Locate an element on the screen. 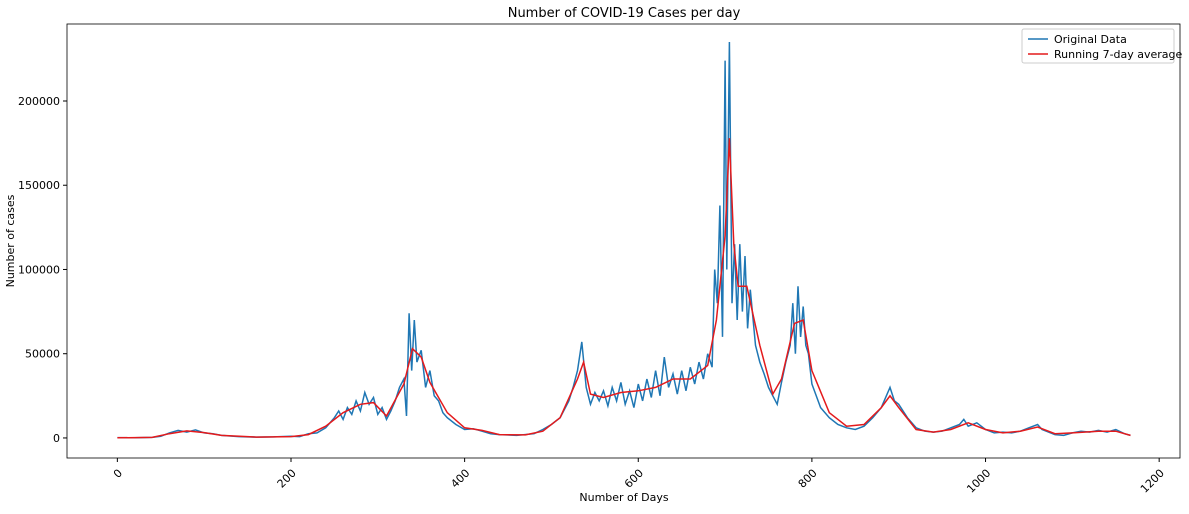 The width and height of the screenshot is (1189, 514). legend-label: Original Data is located at coordinates (1090, 39).